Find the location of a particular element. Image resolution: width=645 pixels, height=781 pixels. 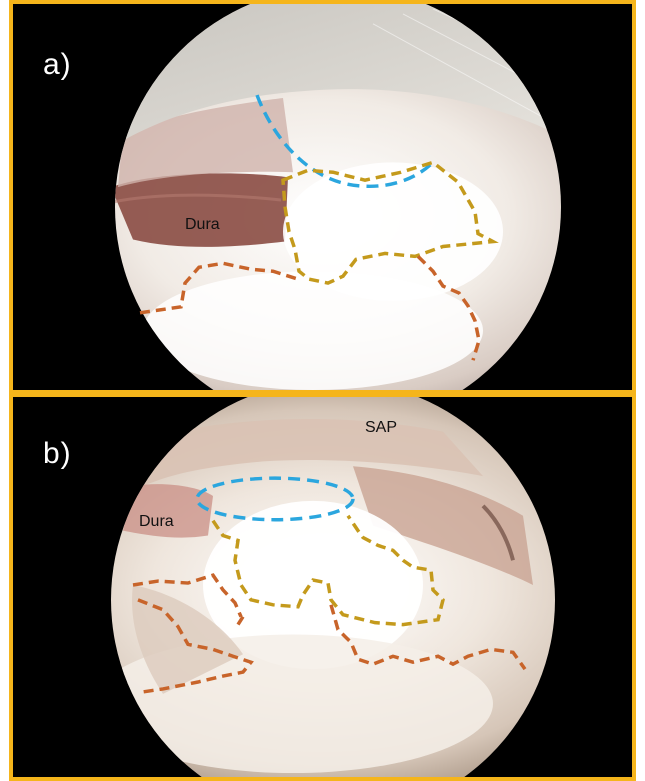

panel-letter-b: b) is located at coordinates (57, 453).